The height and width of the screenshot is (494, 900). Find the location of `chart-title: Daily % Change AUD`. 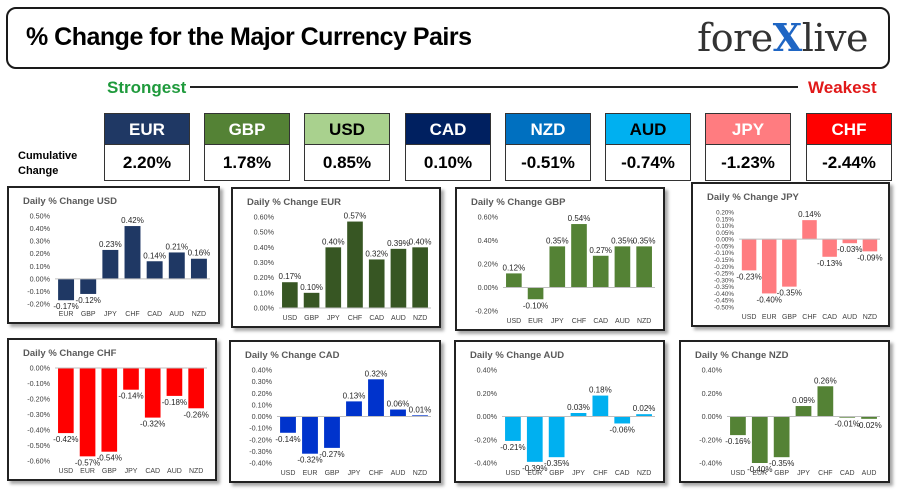

chart-title: Daily % Change AUD is located at coordinates (517, 355).